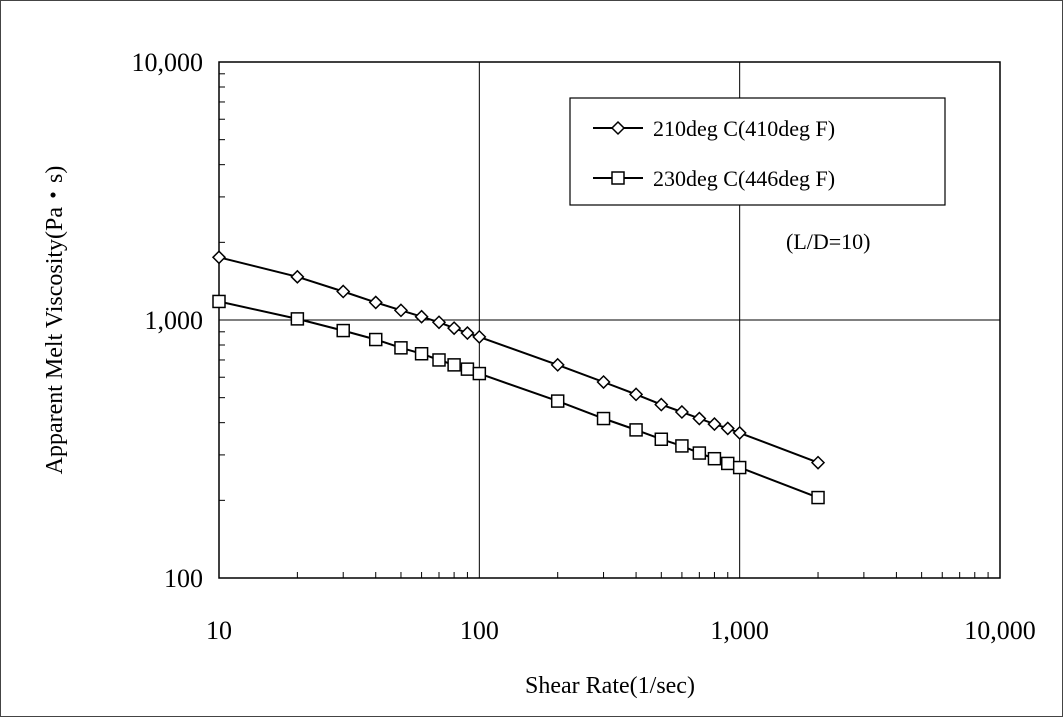 The width and height of the screenshot is (1063, 717). What do you see at coordinates (618, 128) in the screenshot?
I see `legend-marker-diamond` at bounding box center [618, 128].